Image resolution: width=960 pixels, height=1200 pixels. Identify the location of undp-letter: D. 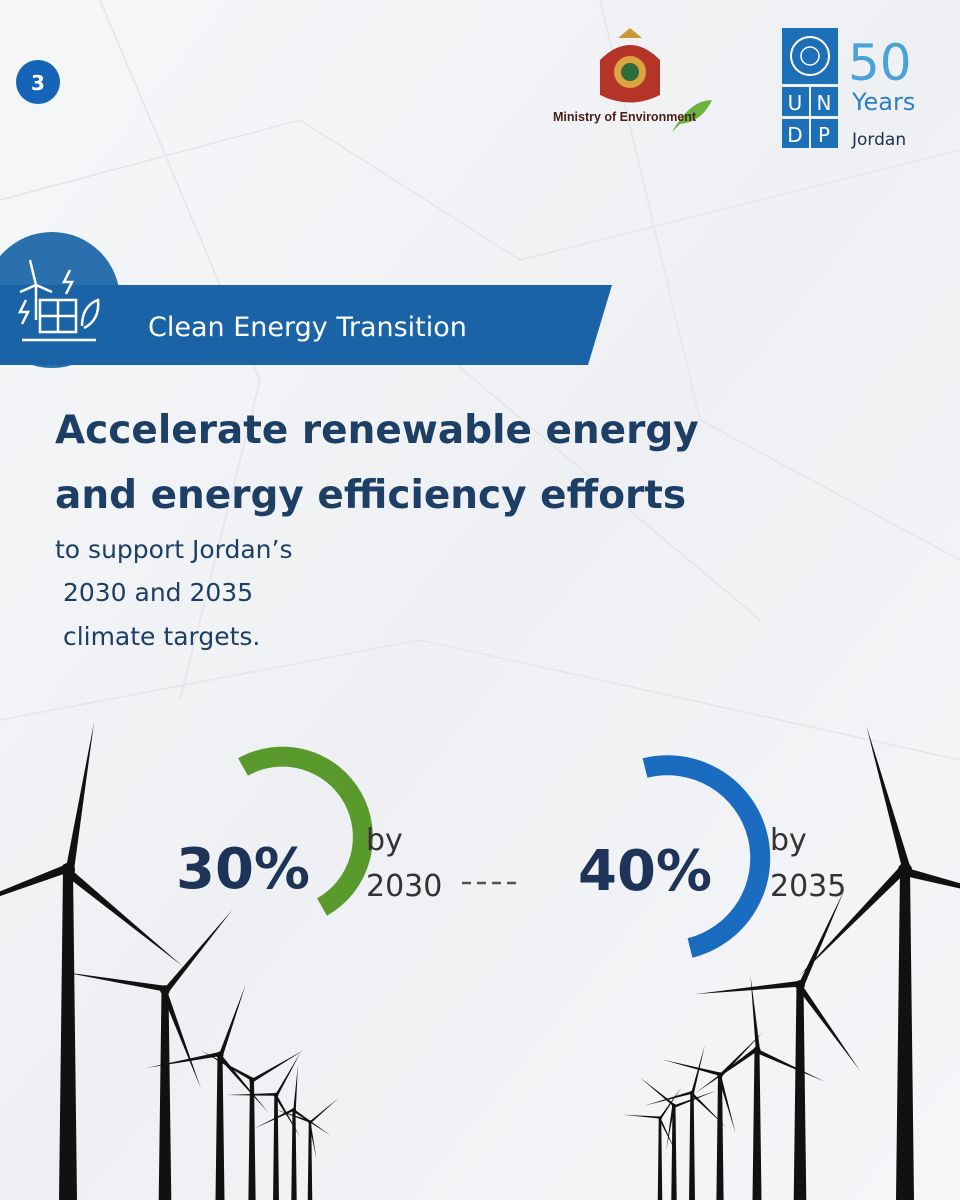
(794, 135).